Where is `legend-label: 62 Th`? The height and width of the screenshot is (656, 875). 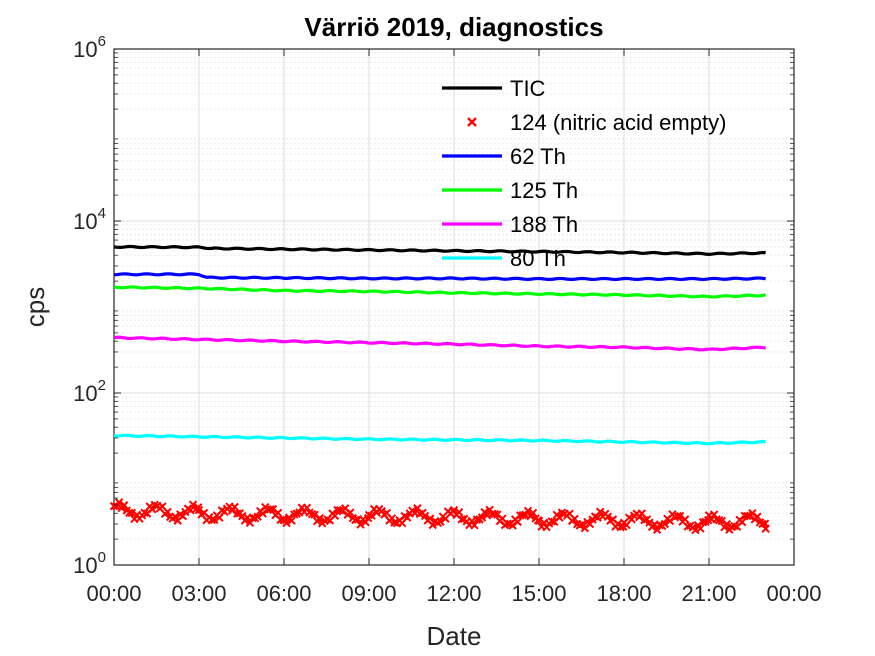 legend-label: 62 Th is located at coordinates (538, 156).